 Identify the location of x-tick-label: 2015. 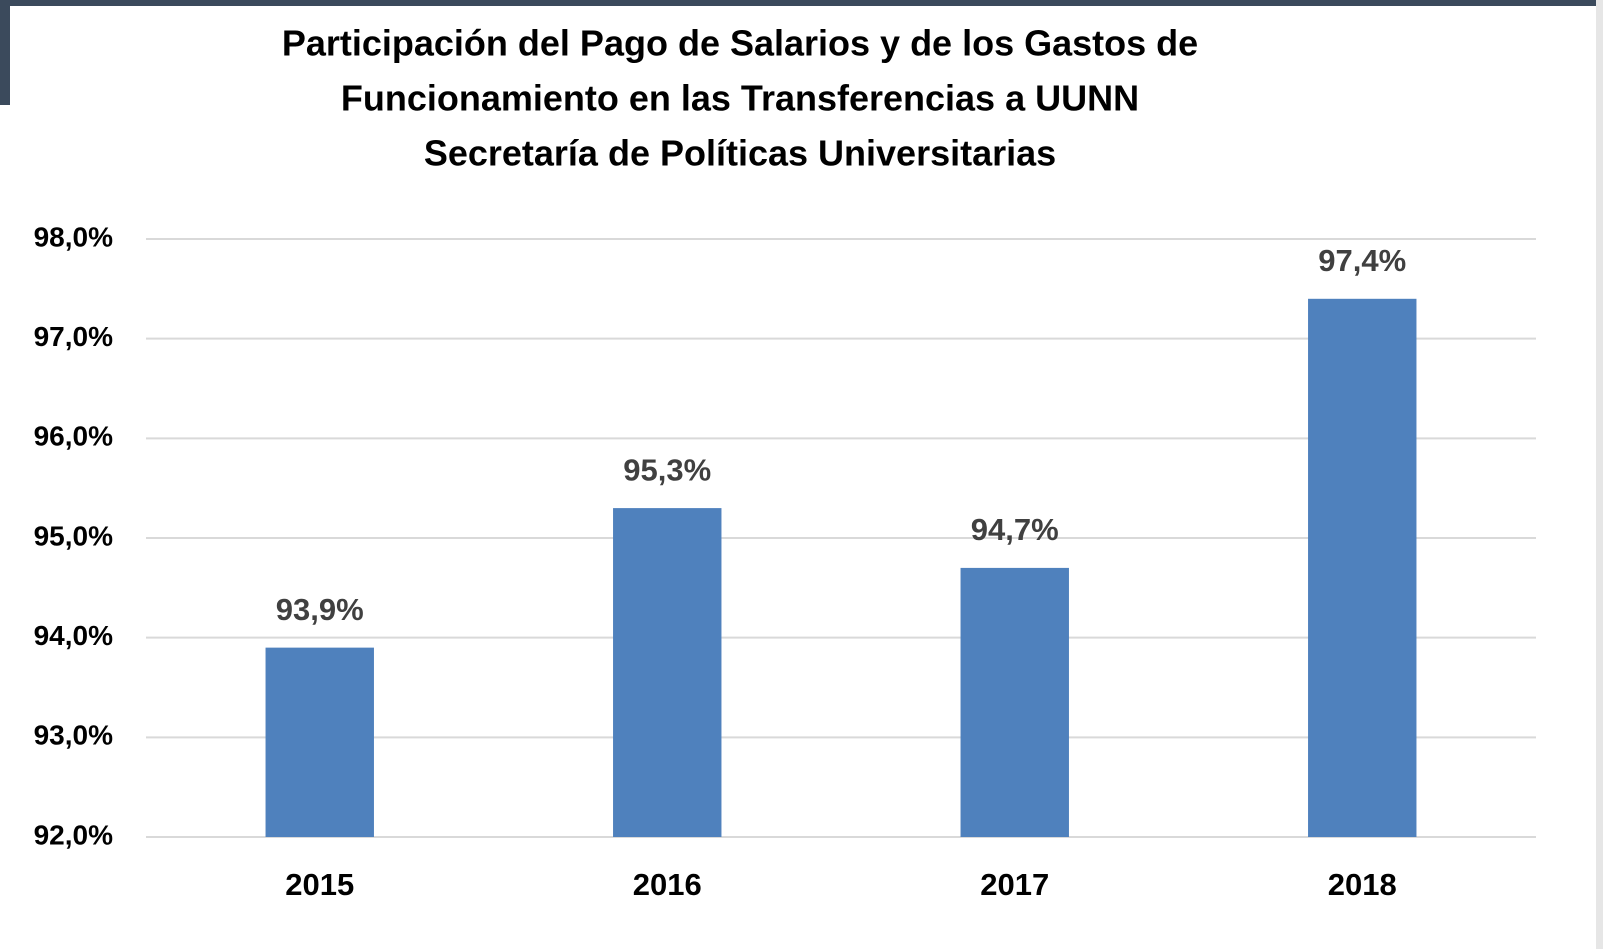
(319, 884).